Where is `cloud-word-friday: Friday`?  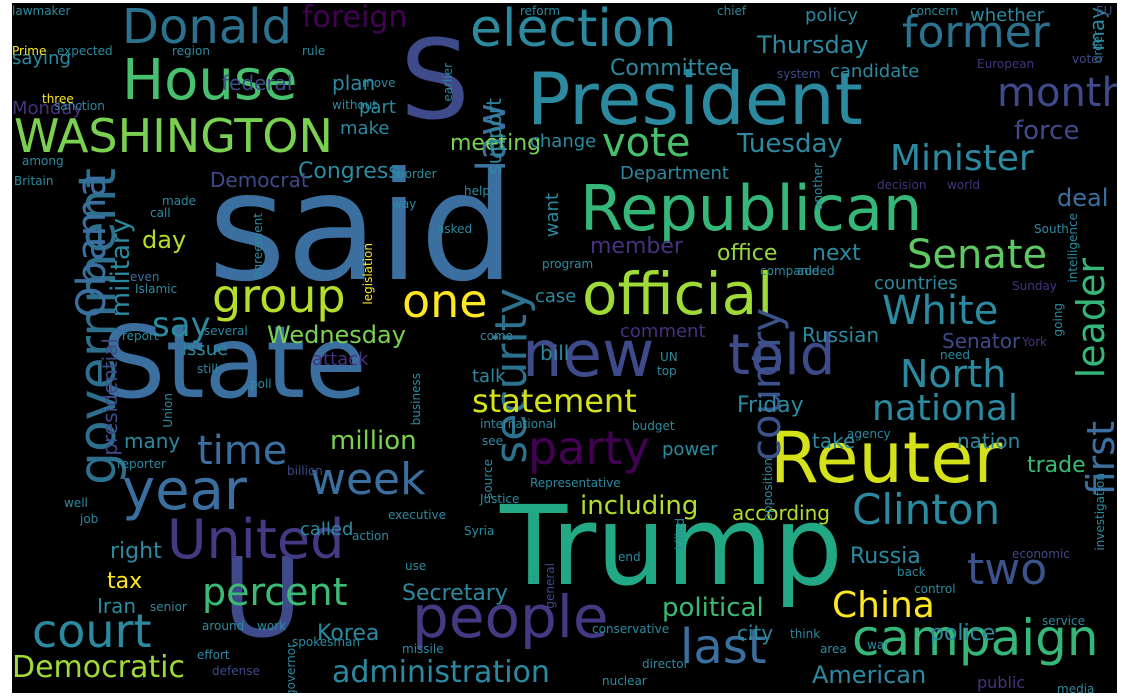
cloud-word-friday: Friday is located at coordinates (770, 405).